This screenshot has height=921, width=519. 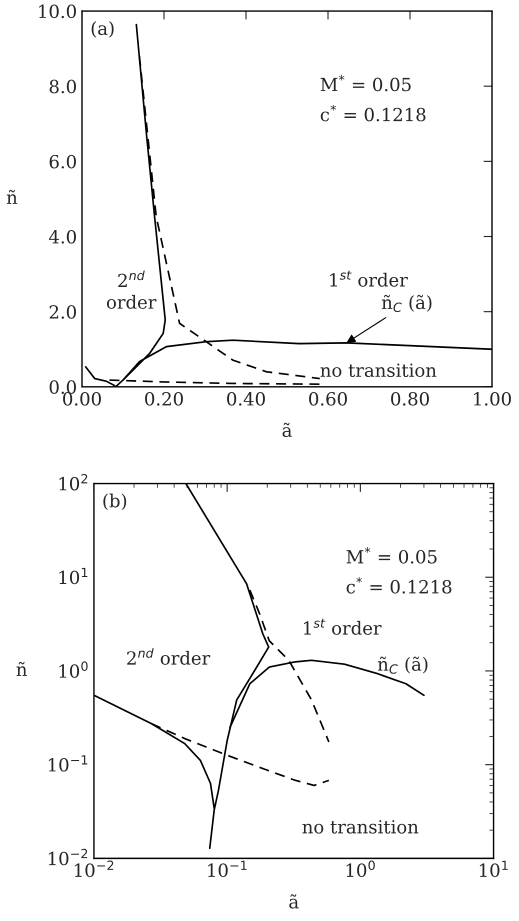 I want to click on y-tick-label: 10$^{−1}$, so click(x=68, y=763).